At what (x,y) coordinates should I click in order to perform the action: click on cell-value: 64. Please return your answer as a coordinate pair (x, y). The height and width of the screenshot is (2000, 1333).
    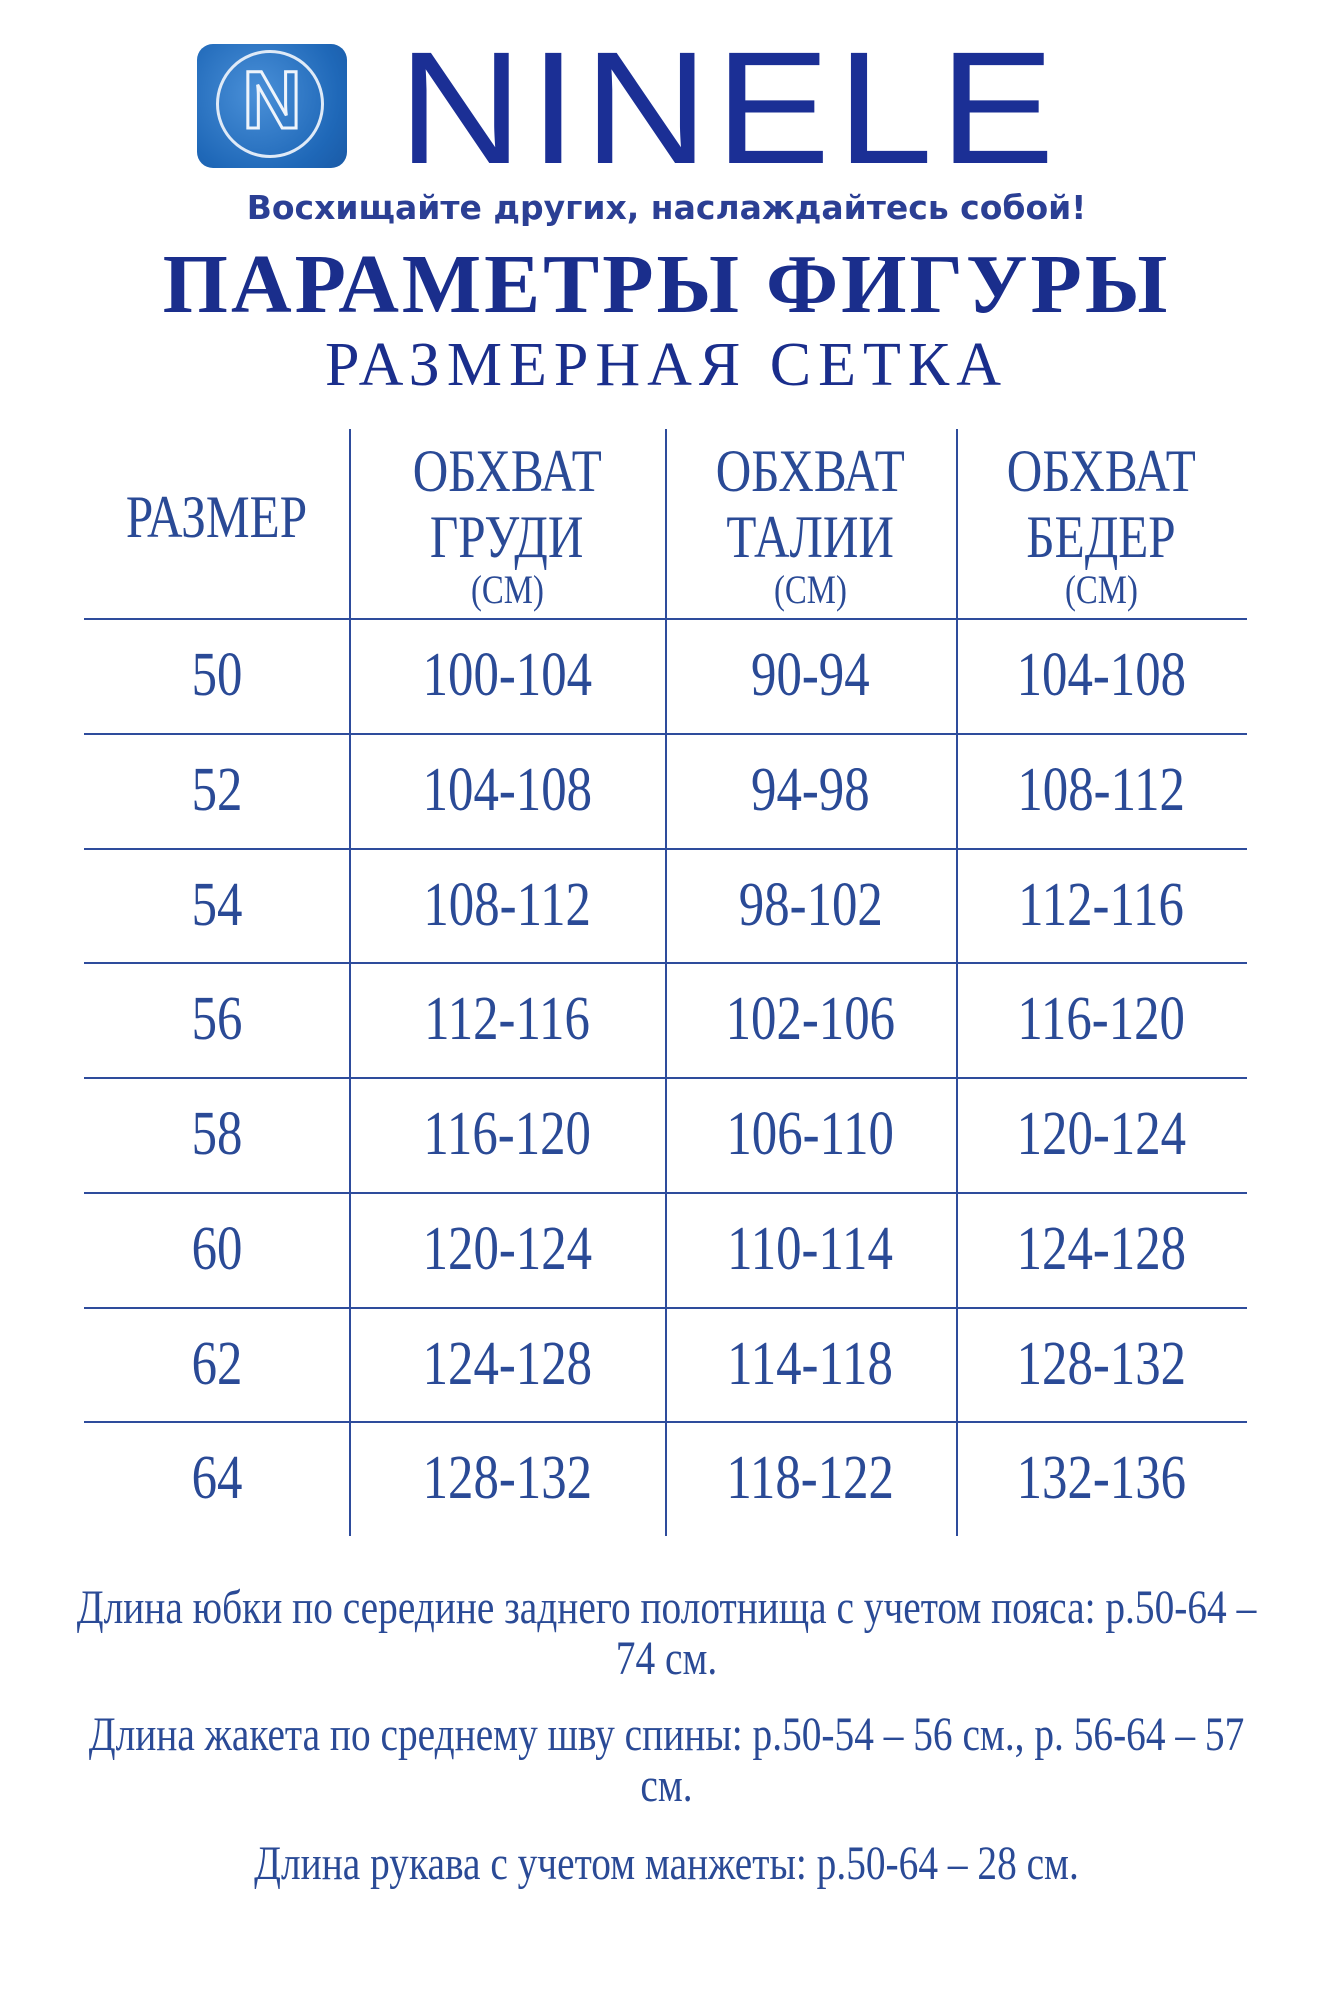
    Looking at the image, I should click on (216, 1478).